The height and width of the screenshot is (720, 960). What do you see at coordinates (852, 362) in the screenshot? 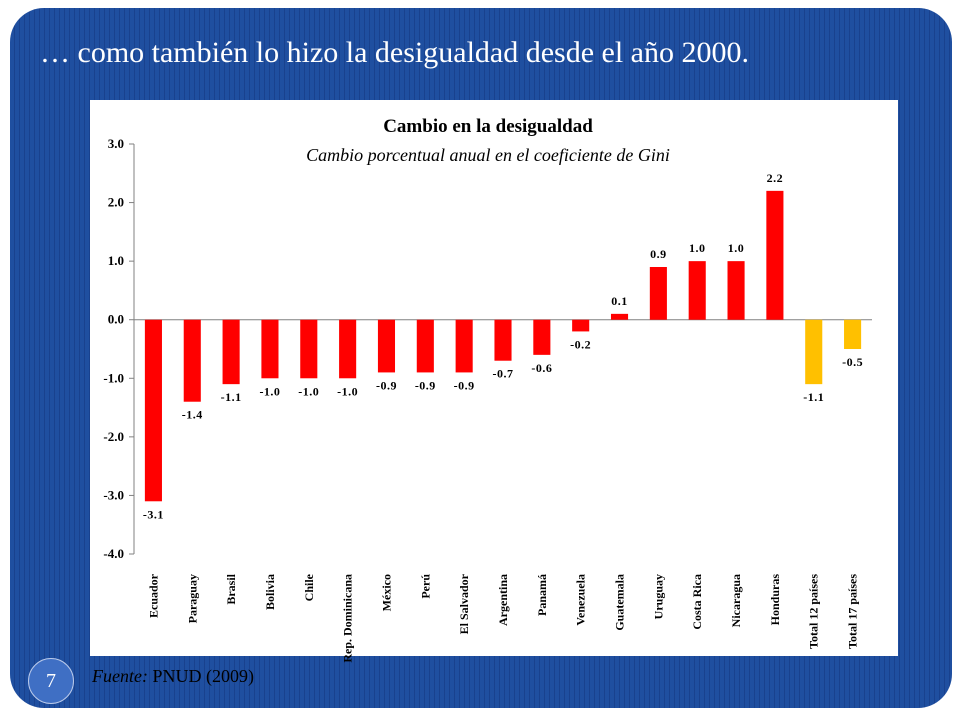
I see `data-label: -0.5` at bounding box center [852, 362].